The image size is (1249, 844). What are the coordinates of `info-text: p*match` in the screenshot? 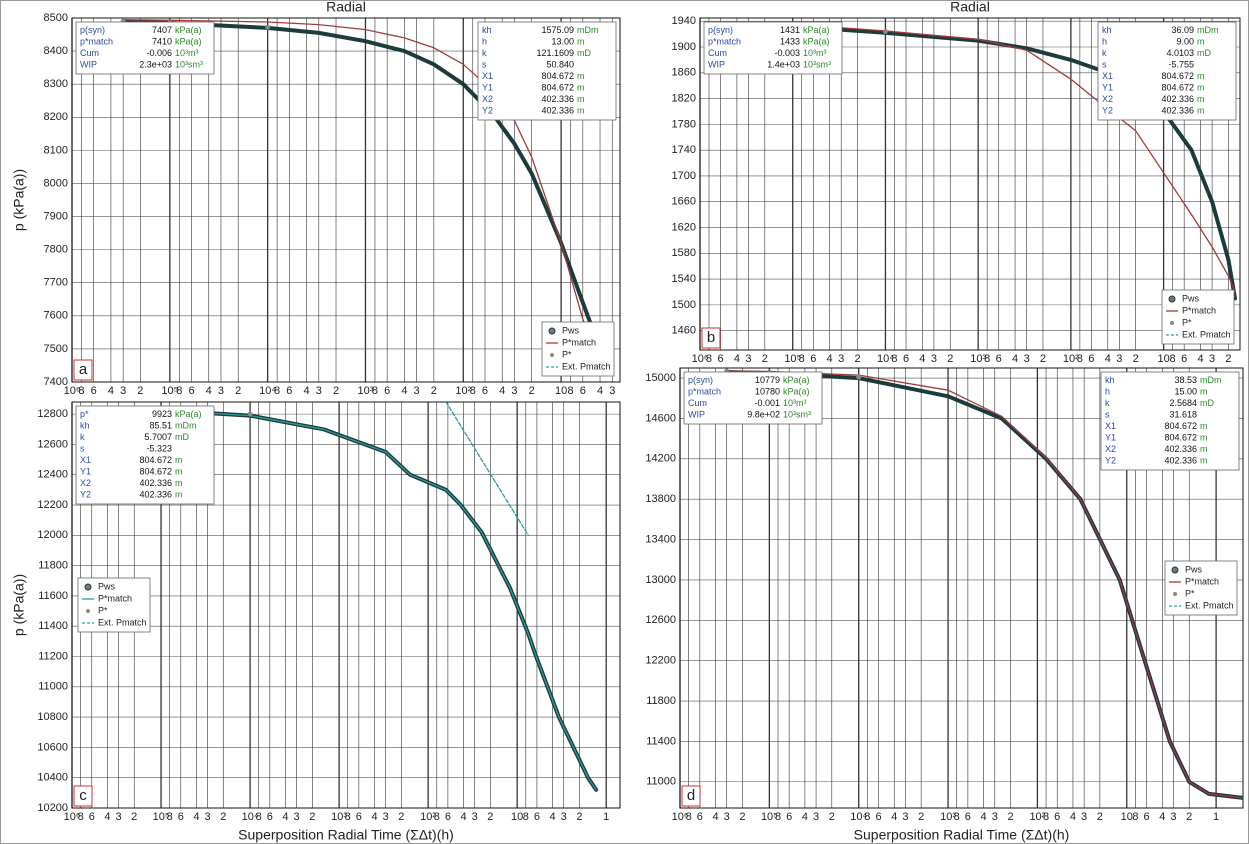 It's located at (724, 42).